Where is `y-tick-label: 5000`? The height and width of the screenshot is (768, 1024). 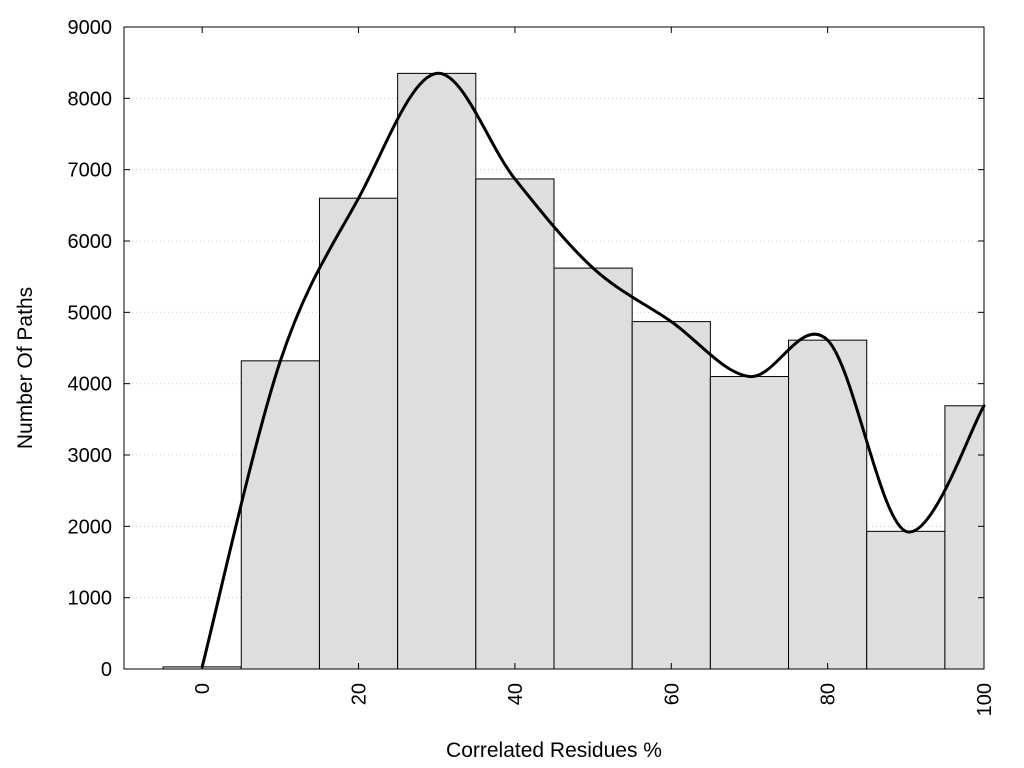
y-tick-label: 5000 is located at coordinates (90, 313).